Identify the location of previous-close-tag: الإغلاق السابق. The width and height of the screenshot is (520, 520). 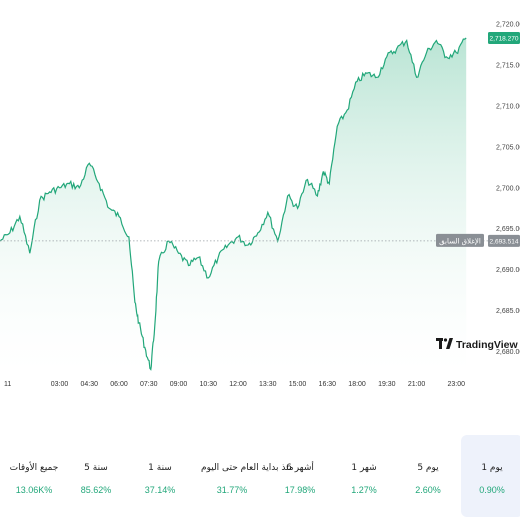
(460, 240).